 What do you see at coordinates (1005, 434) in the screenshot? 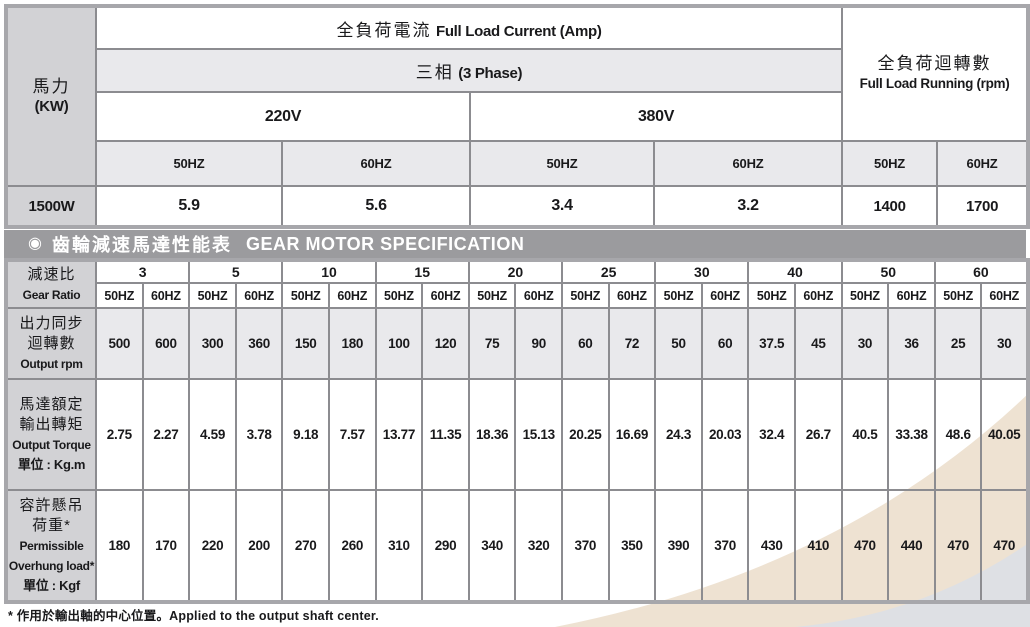
I see `torque-cell: 40.05` at bounding box center [1005, 434].